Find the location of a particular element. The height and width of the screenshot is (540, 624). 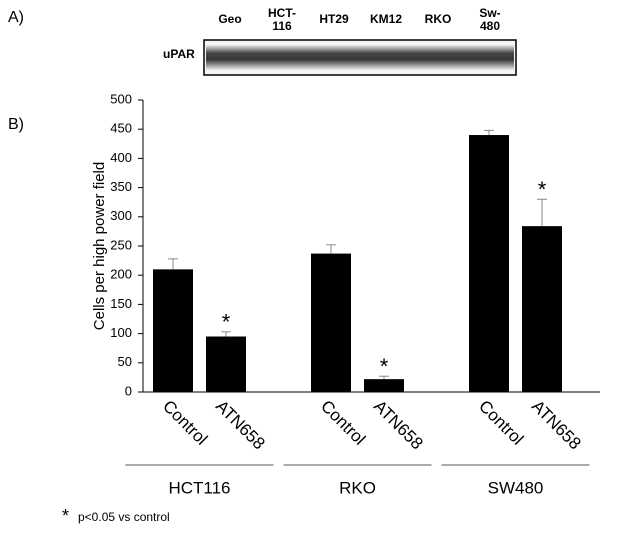

footnote: p<0.05 vs control is located at coordinates (124, 517).